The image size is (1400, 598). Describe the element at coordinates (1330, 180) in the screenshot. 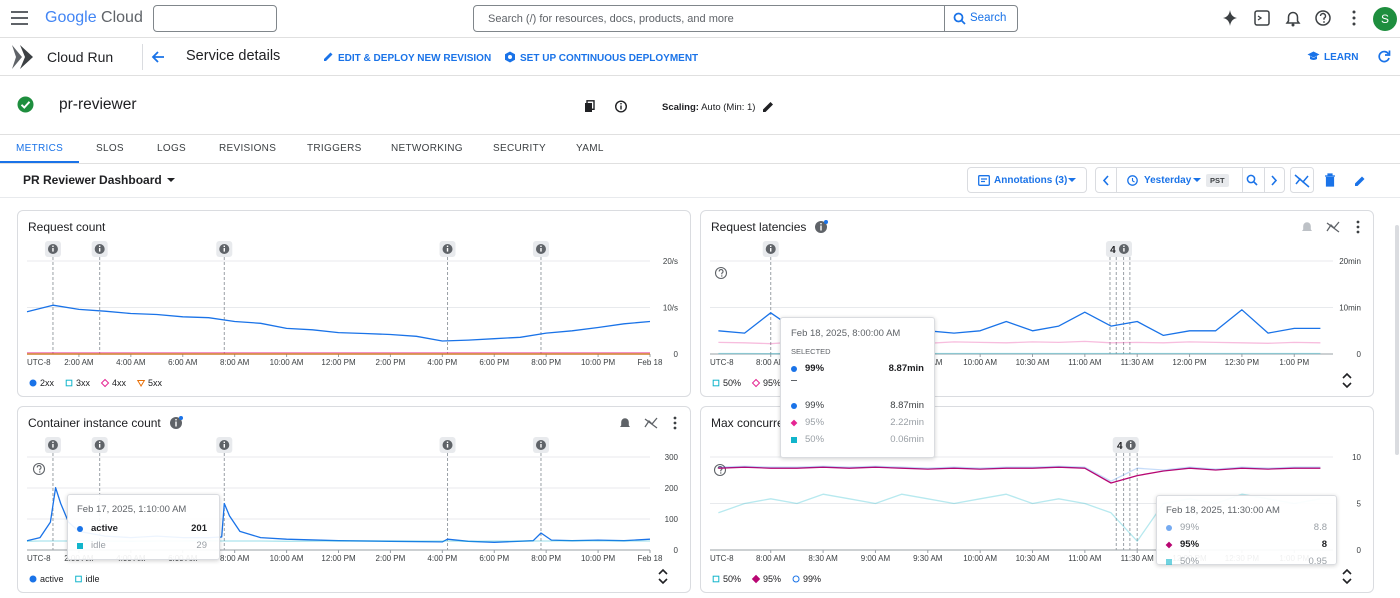

I see `dashboard-actions` at that location.